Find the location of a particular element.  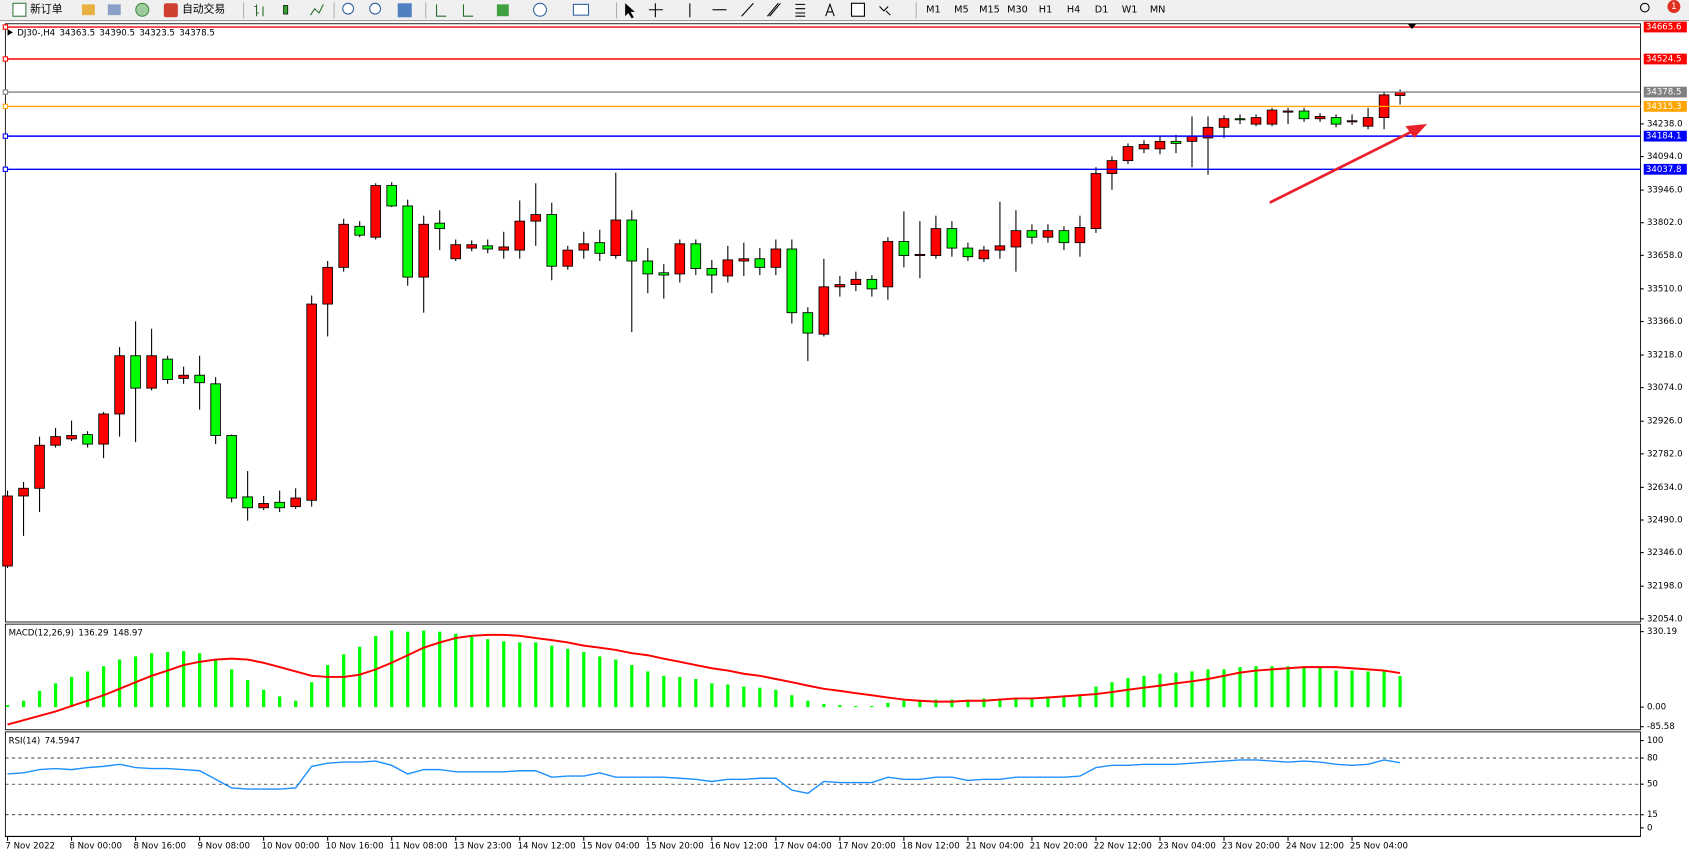

timeframe-button: H1 is located at coordinates (1045, 10).